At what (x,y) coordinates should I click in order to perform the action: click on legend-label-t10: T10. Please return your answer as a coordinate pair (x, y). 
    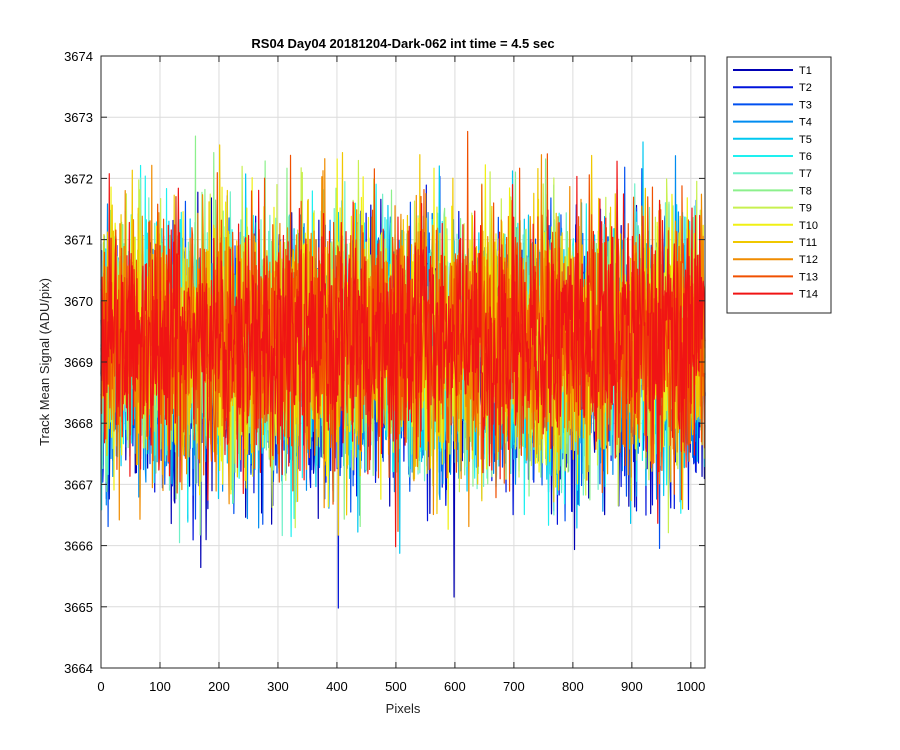
    Looking at the image, I should click on (808, 226).